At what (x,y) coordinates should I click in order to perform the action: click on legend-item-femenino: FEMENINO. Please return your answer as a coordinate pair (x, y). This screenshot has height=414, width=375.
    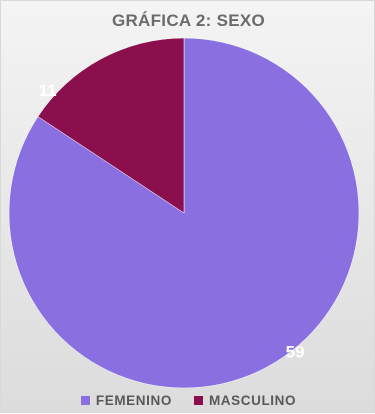
    Looking at the image, I should click on (126, 400).